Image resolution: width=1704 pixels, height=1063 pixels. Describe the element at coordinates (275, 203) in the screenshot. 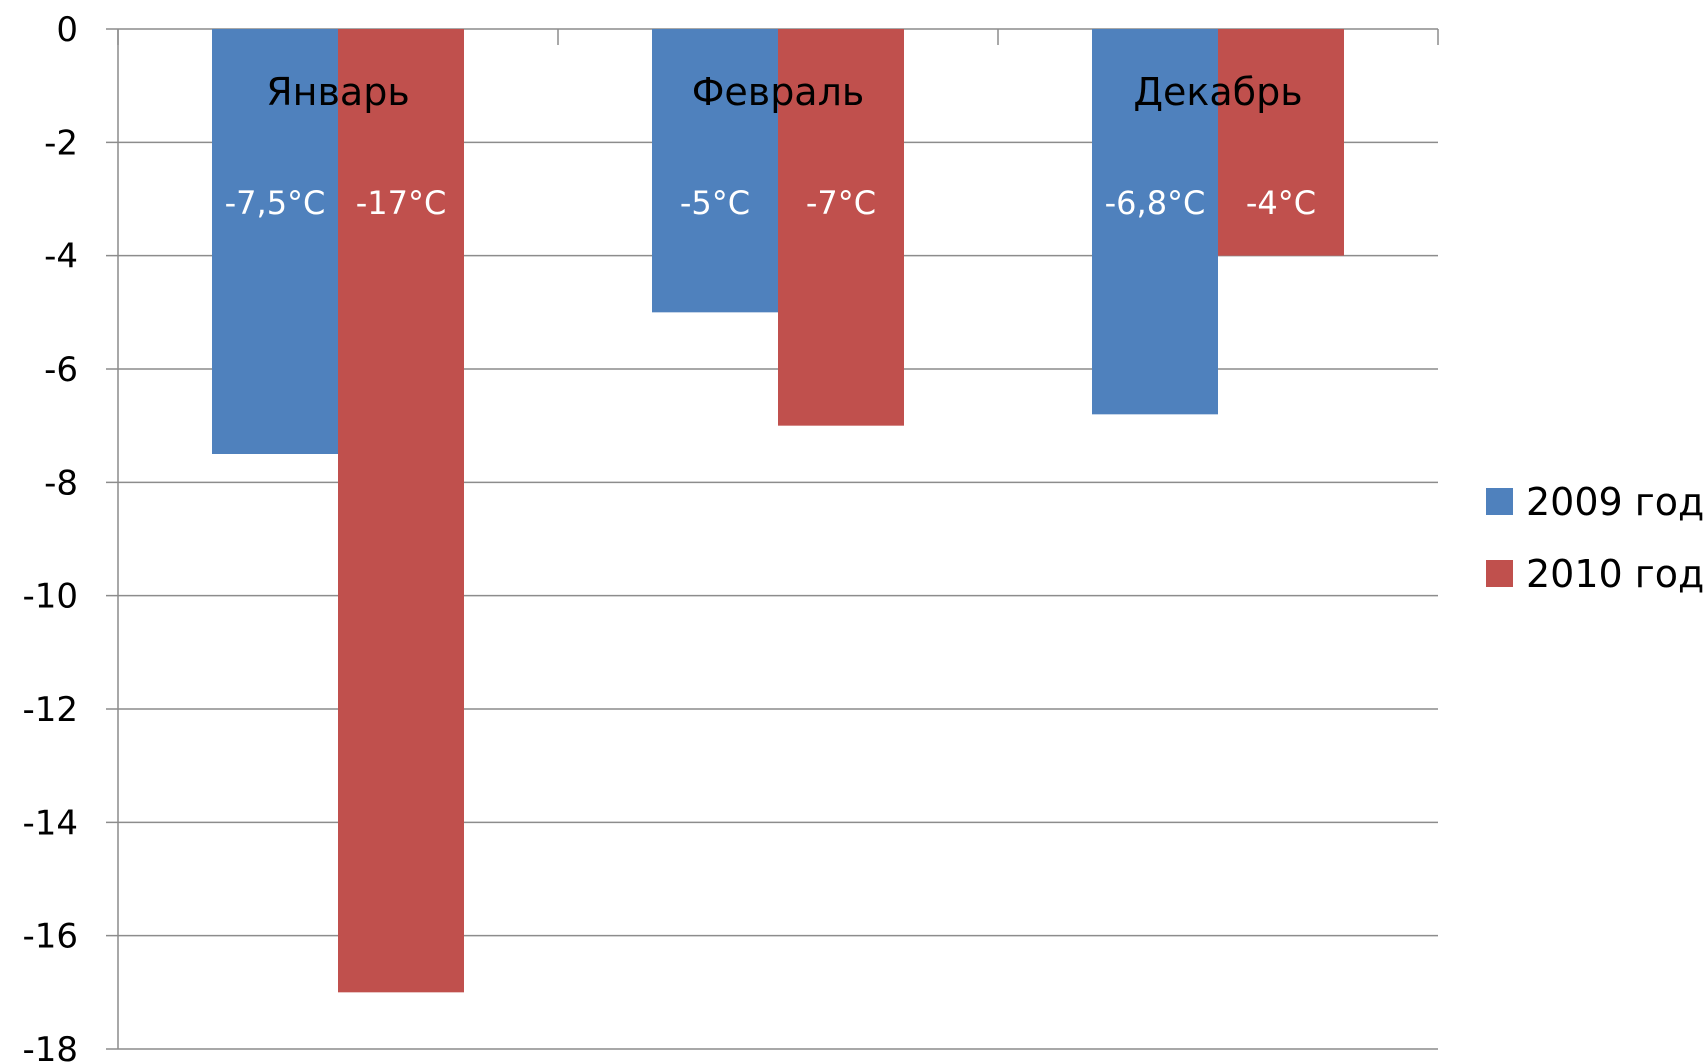

I see `data-label: -7,5°C` at that location.